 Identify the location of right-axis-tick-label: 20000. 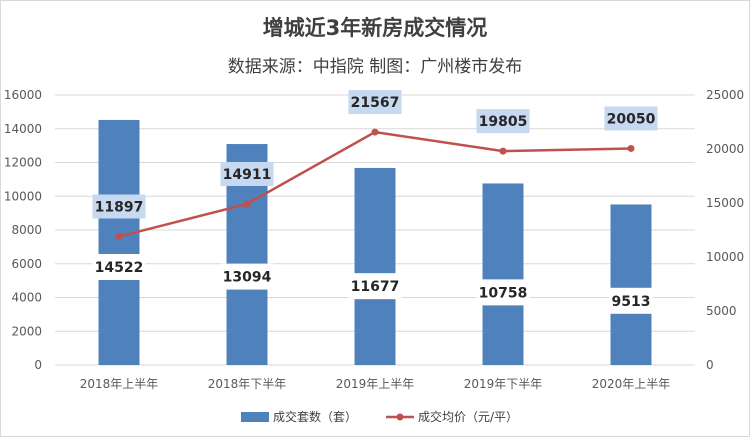
(725, 149).